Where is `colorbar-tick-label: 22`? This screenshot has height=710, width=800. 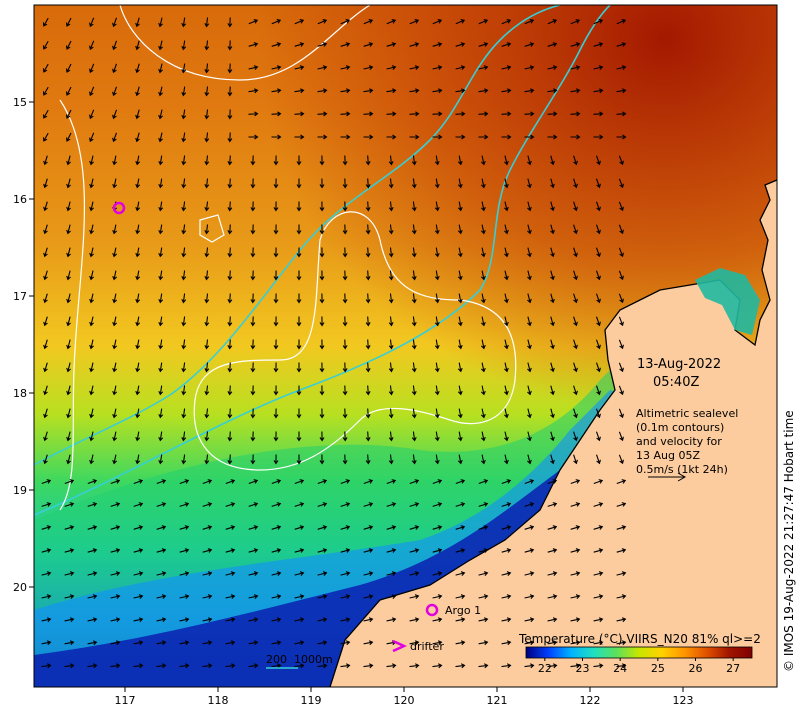 colorbar-tick-label: 22 is located at coordinates (545, 668).